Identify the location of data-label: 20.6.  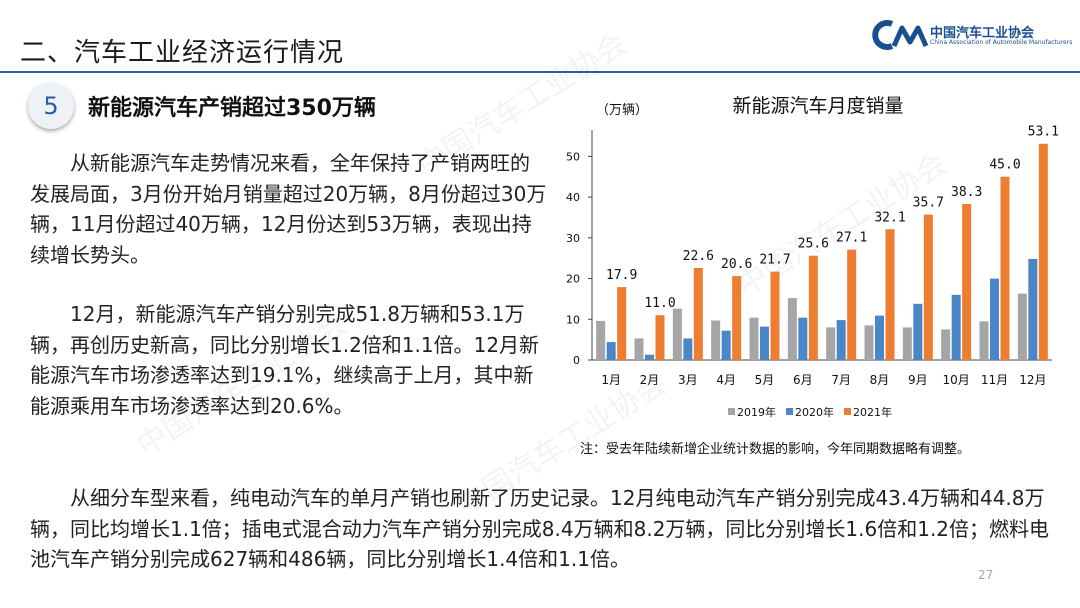
(736, 264).